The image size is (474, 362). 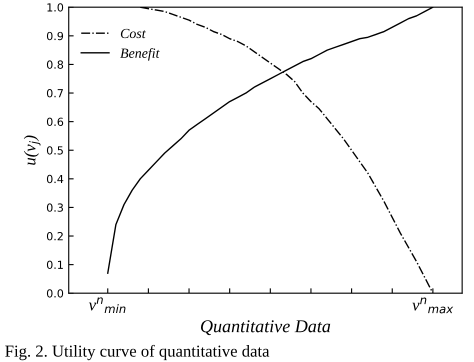 What do you see at coordinates (137, 352) in the screenshot?
I see `caption: Fig. 2. Utility curve of quantitative data` at bounding box center [137, 352].